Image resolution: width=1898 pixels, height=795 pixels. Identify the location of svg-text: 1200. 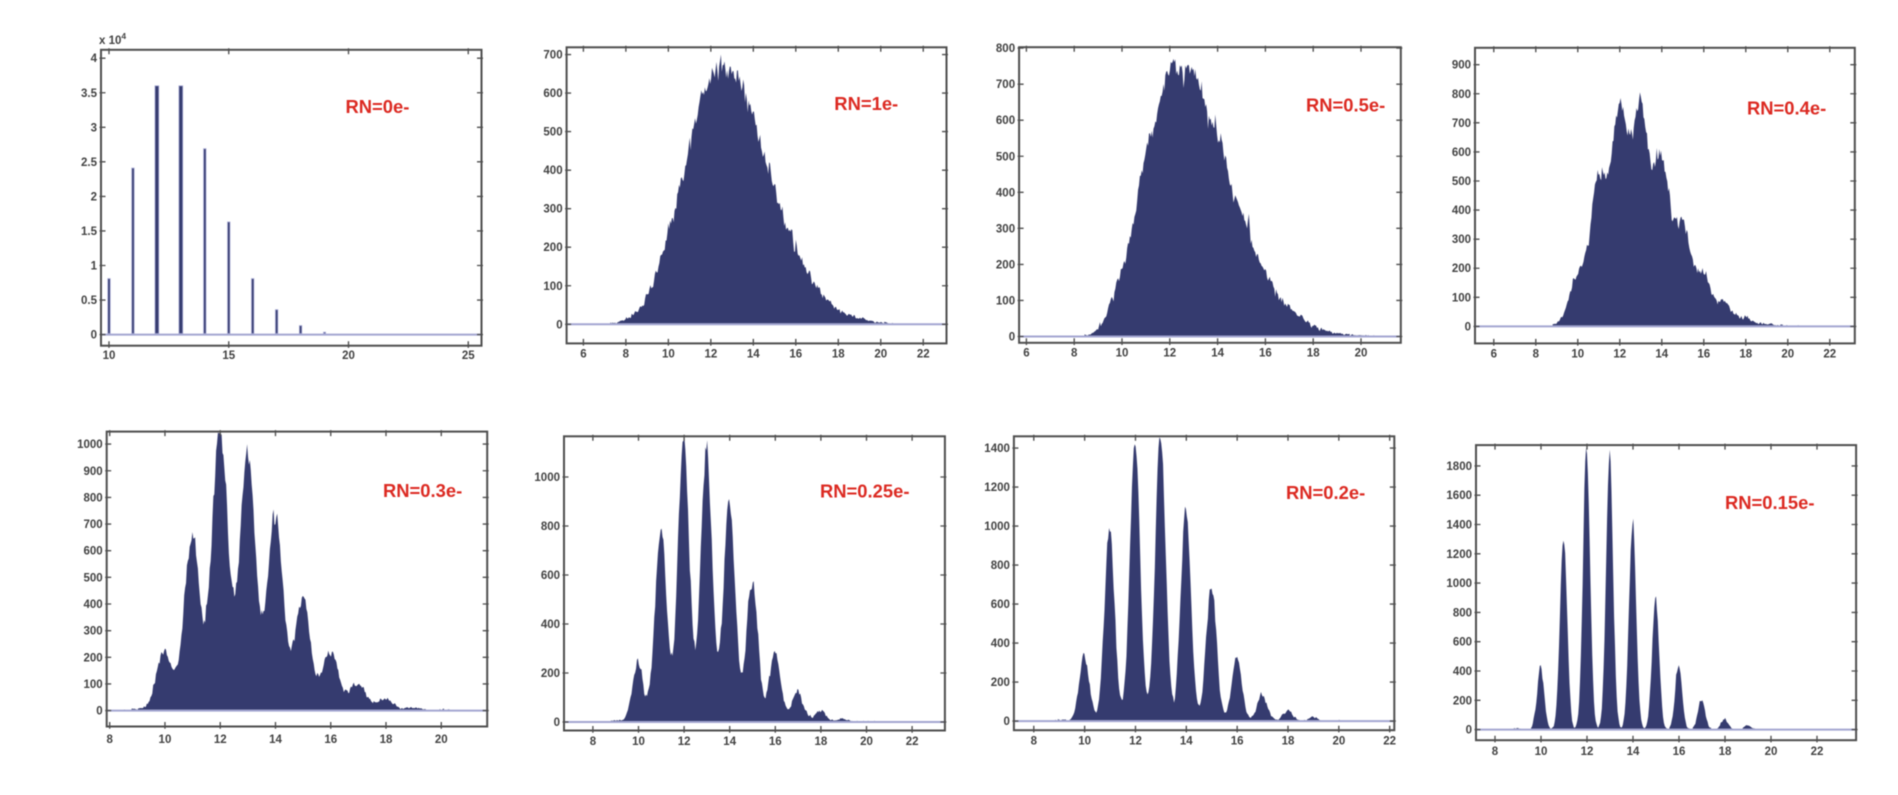
(1459, 555).